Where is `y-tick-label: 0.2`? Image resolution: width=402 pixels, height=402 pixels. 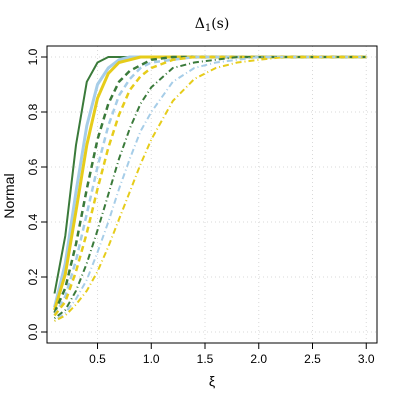
y-tick-label: 0.2 is located at coordinates (33, 276).